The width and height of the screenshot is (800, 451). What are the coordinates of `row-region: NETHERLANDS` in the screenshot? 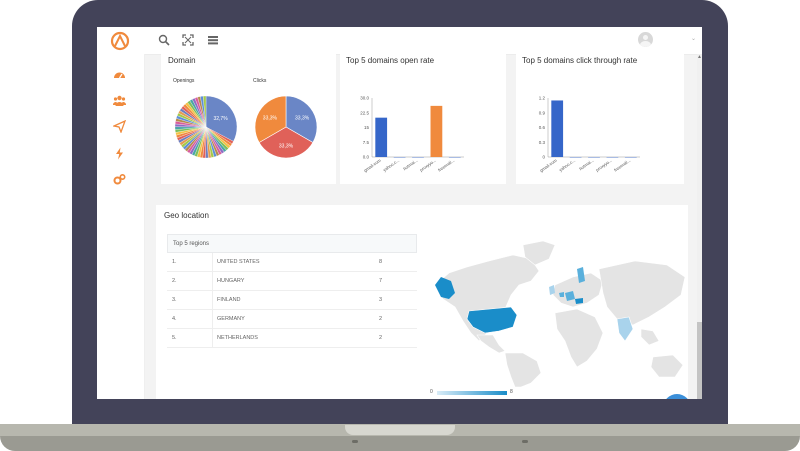 It's located at (237, 338).